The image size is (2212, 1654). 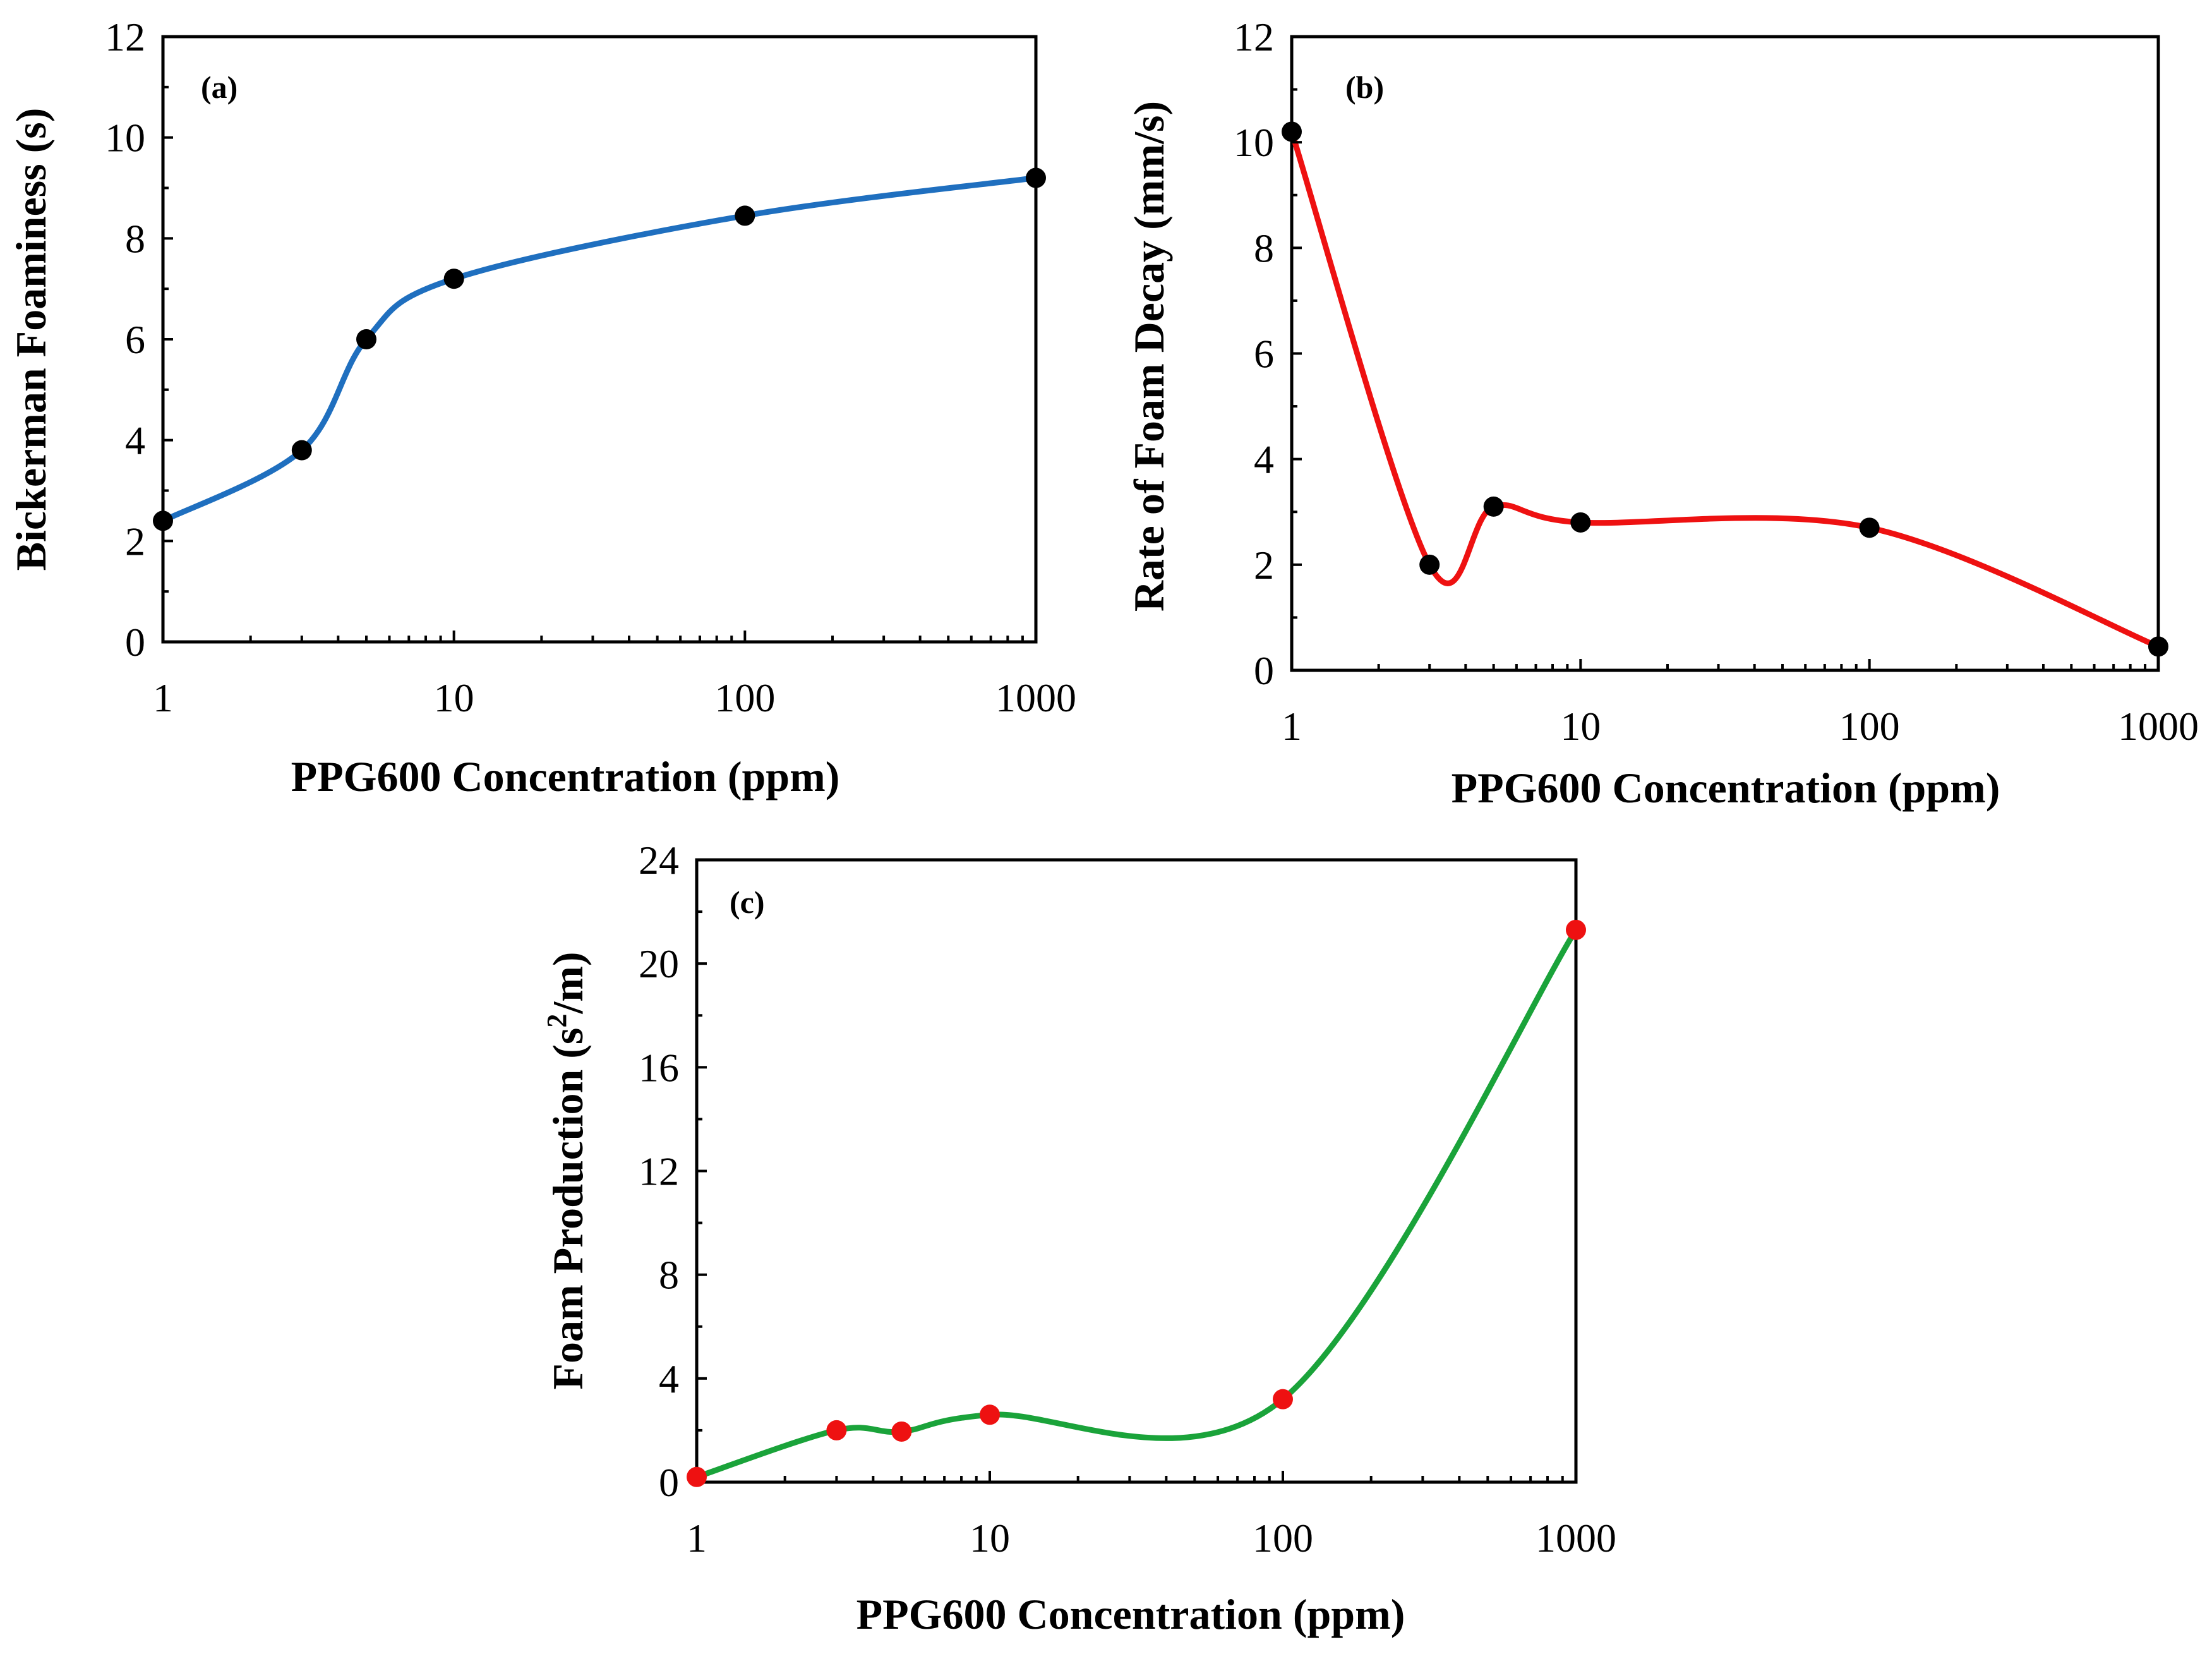 What do you see at coordinates (219, 87) in the screenshot?
I see `panel-label-a: (a)` at bounding box center [219, 87].